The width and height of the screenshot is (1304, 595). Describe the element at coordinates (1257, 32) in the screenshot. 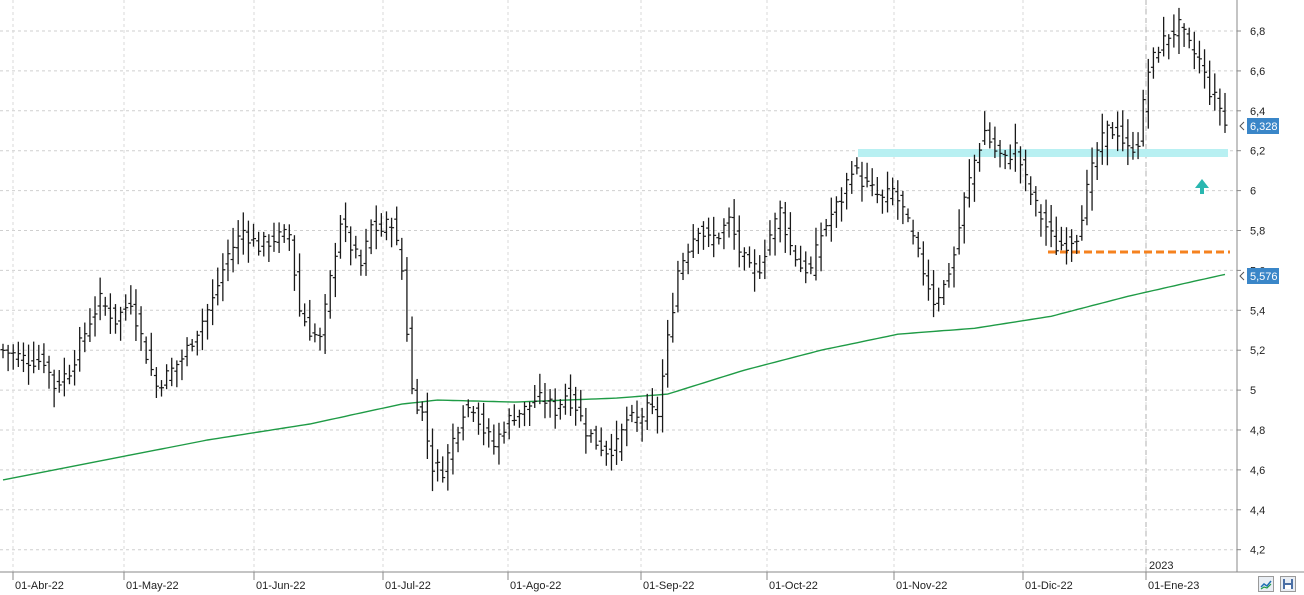

I see `y-tick-label: 6,8` at that location.